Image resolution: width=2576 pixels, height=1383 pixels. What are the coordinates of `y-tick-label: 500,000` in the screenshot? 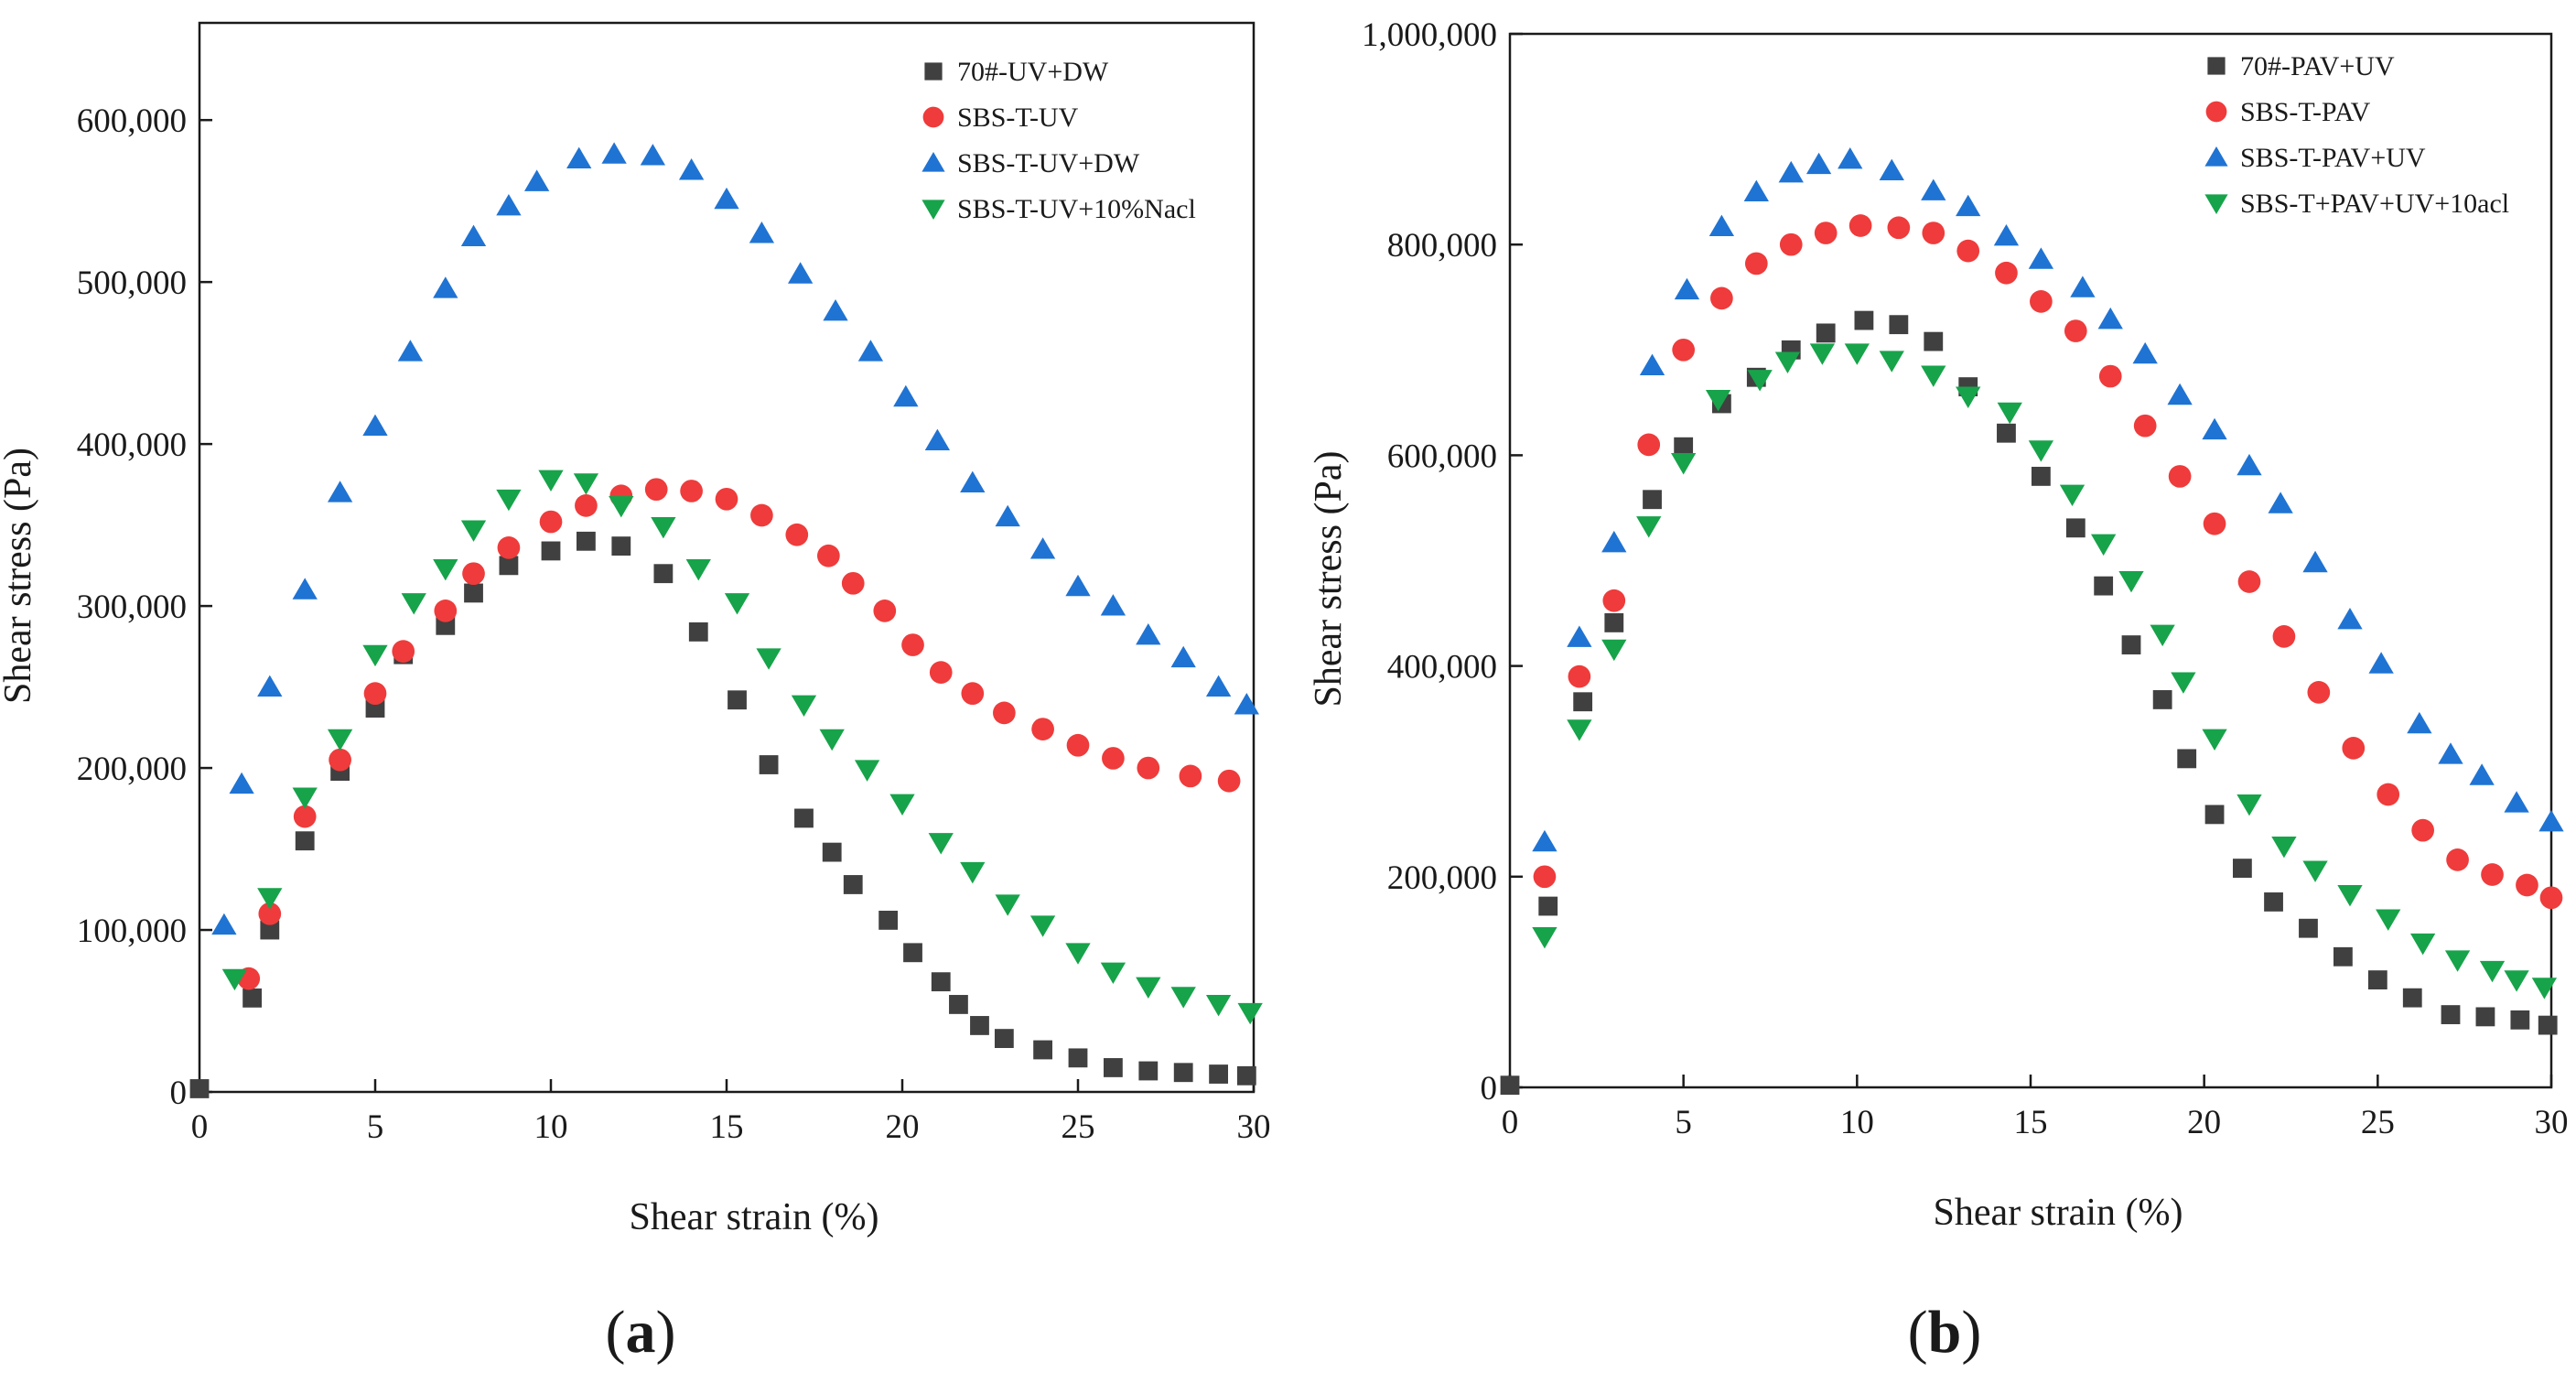 It's located at (132, 283).